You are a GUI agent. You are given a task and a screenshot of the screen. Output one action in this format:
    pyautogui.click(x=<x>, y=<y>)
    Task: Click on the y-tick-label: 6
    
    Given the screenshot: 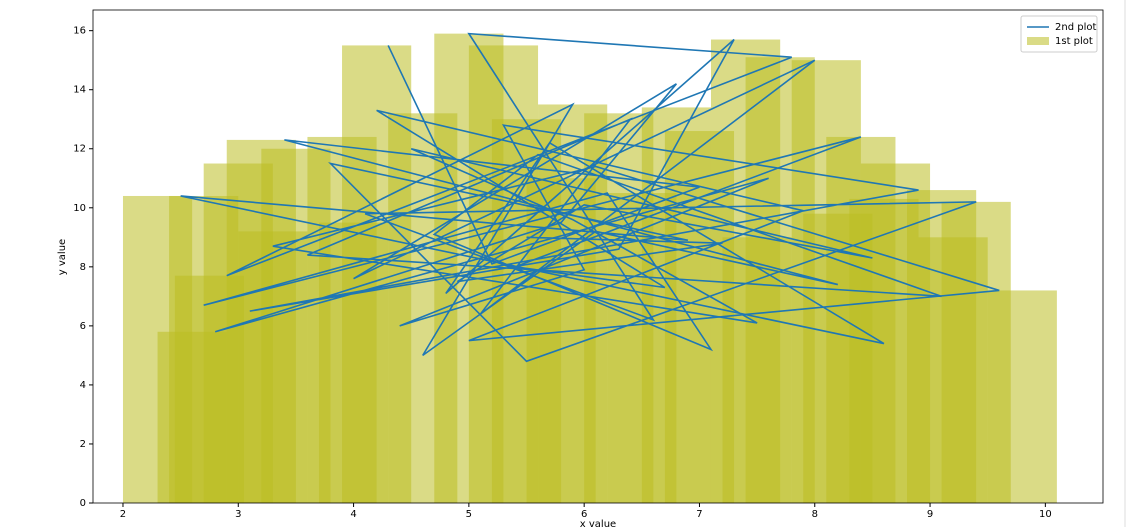 What is the action you would take?
    pyautogui.click(x=83, y=326)
    